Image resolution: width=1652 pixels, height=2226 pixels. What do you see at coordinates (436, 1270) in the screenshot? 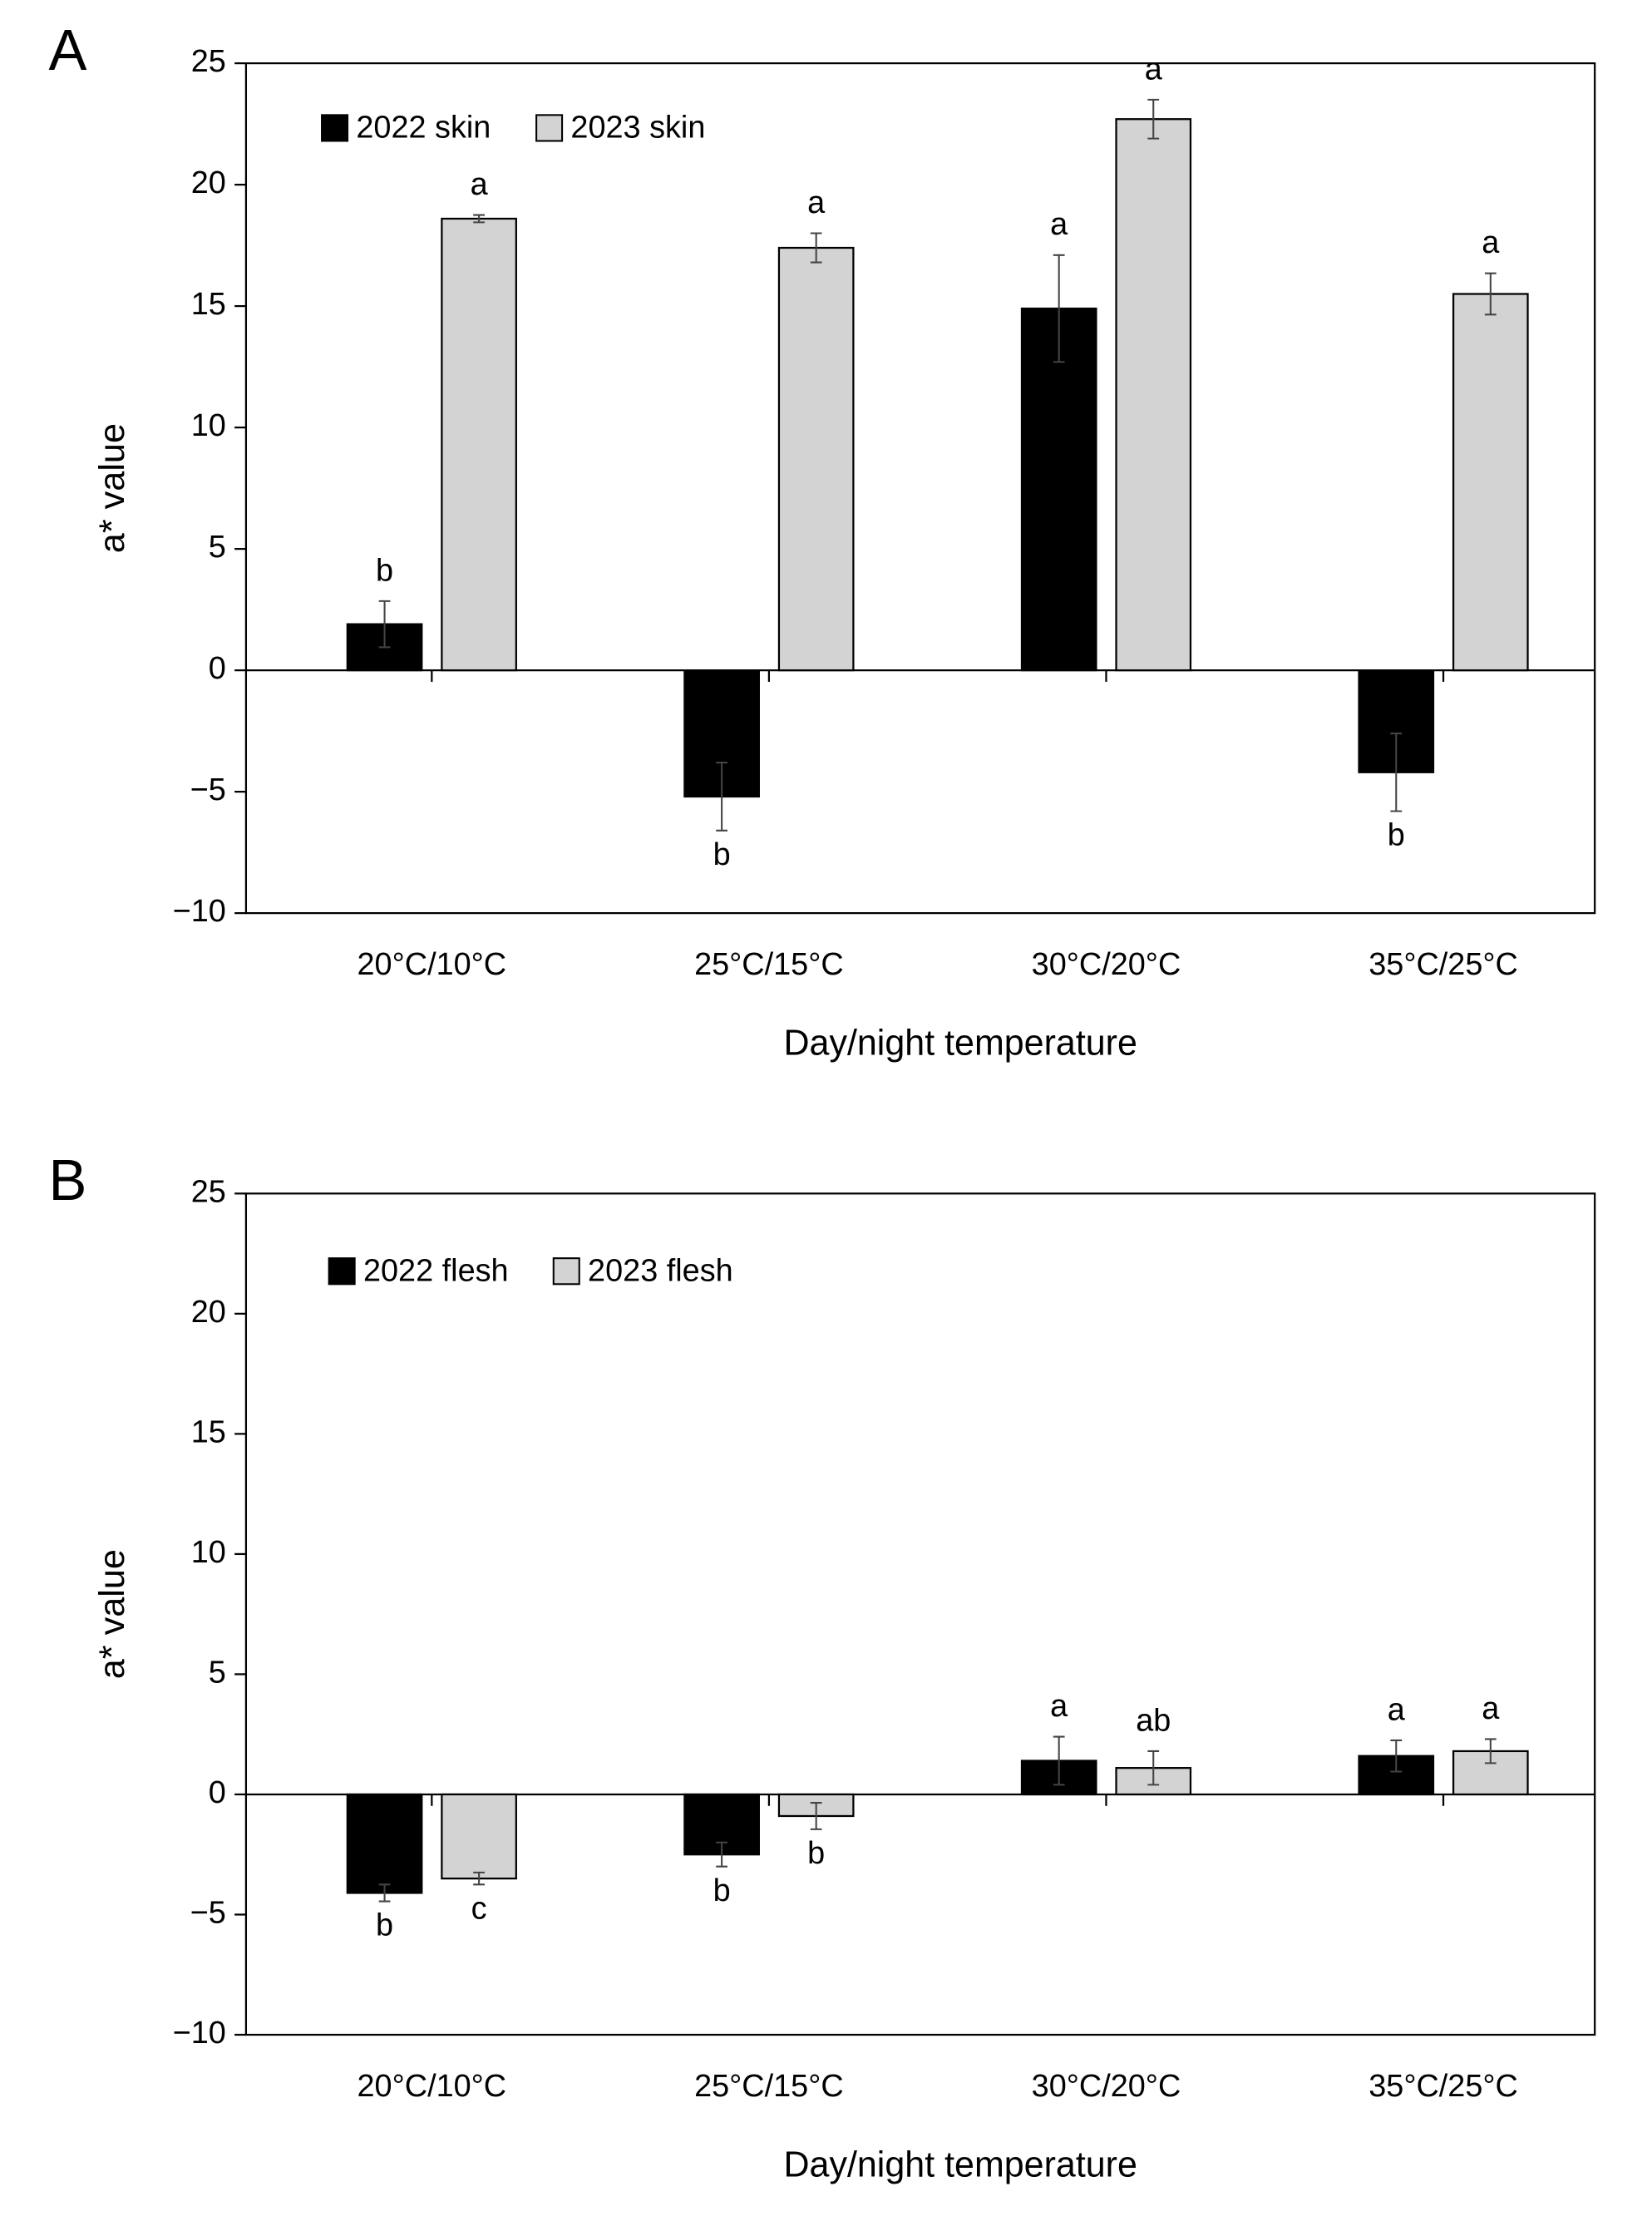
I see `legend-label: 2022 flesh` at bounding box center [436, 1270].